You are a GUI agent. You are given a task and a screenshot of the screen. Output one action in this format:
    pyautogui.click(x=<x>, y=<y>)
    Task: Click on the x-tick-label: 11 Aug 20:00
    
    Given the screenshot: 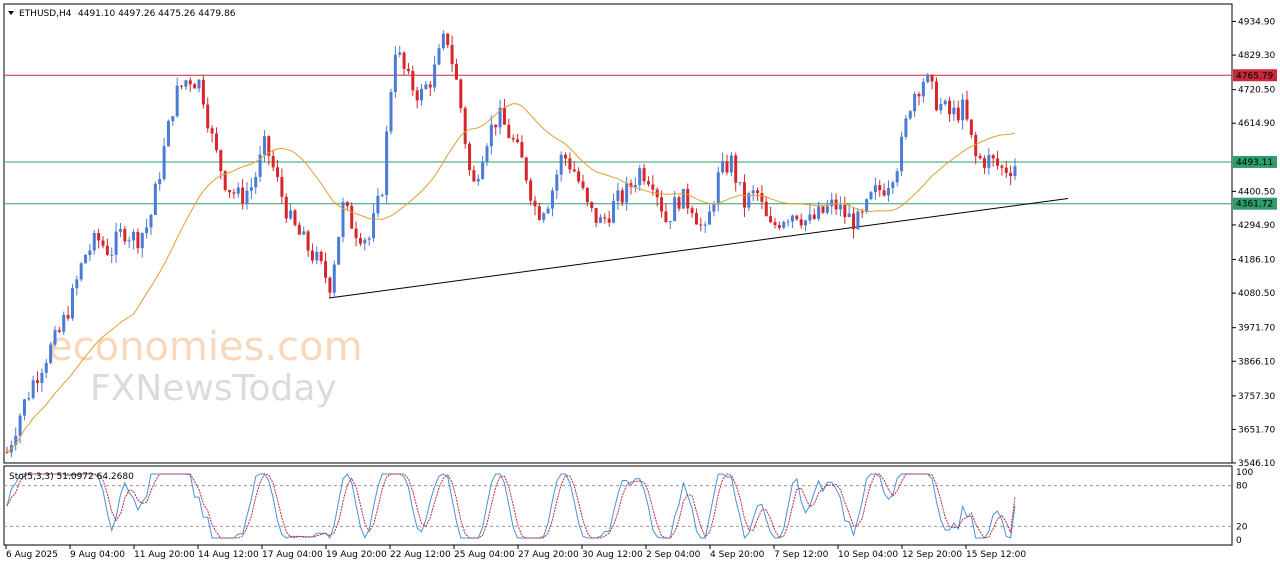 What is the action you would take?
    pyautogui.click(x=164, y=555)
    